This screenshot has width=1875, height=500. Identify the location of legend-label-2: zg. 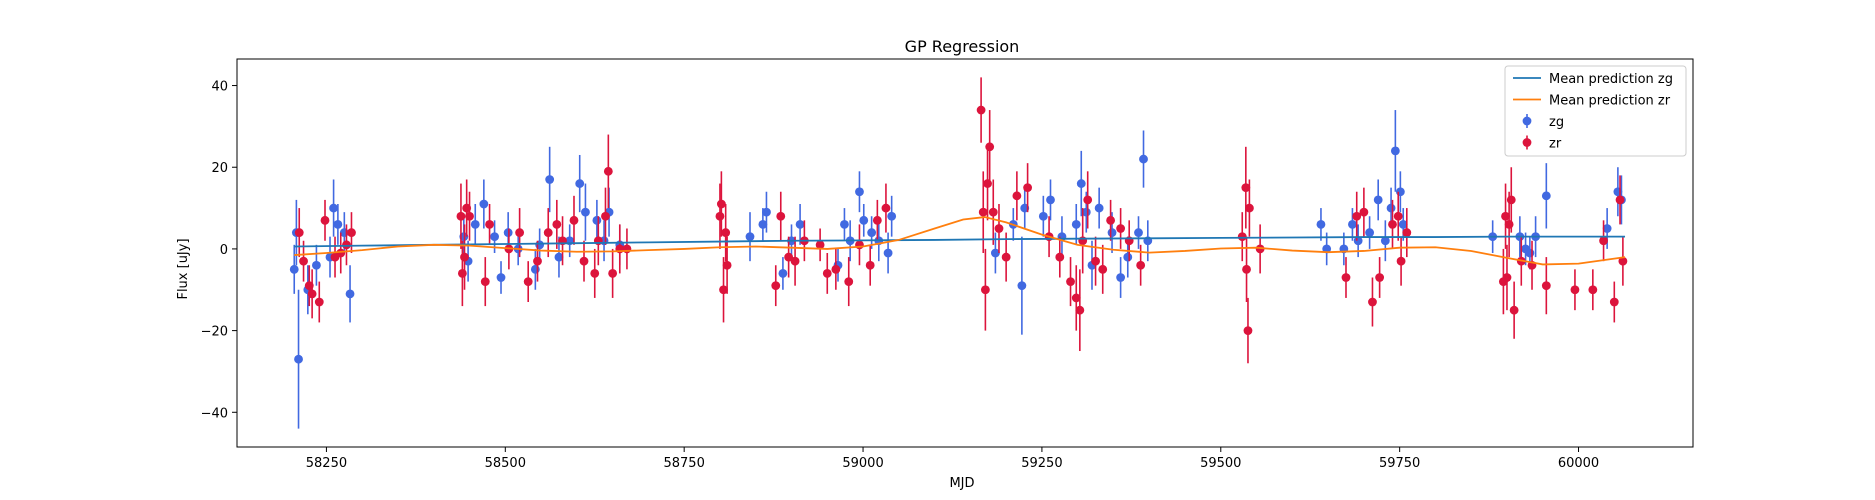
(1556, 122).